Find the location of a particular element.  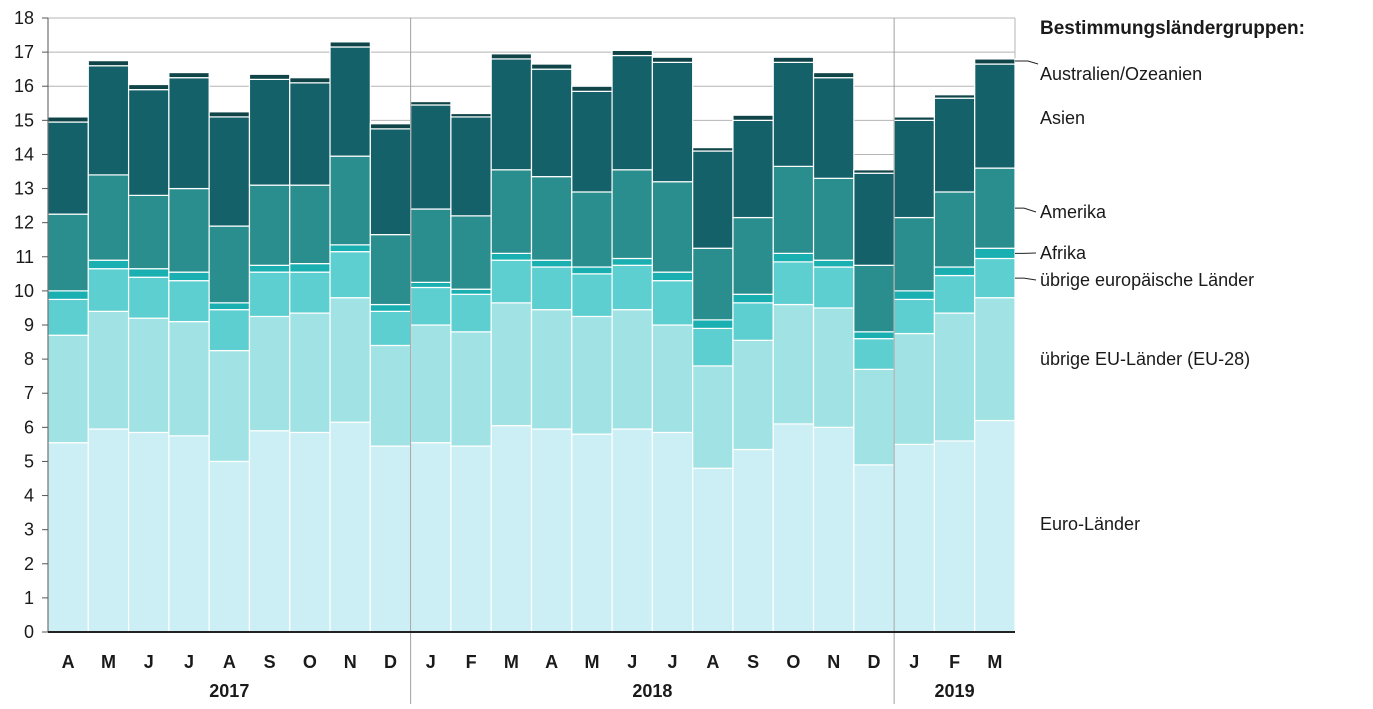

y-tick-label: 14 is located at coordinates (24, 154).